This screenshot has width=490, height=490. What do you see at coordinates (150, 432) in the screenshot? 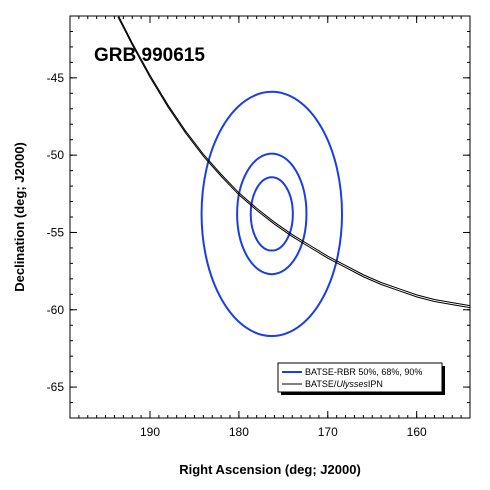
I see `x-tick-label: 190` at bounding box center [150, 432].